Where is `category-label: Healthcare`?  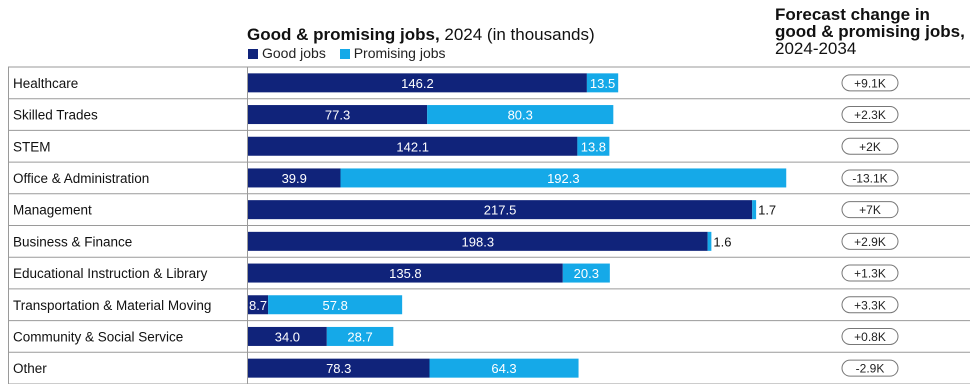 category-label: Healthcare is located at coordinates (45, 83).